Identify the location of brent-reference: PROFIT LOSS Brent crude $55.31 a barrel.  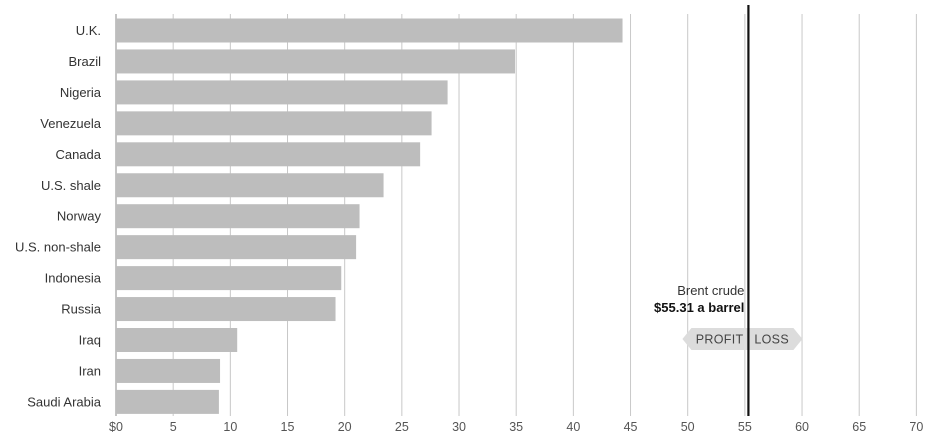
(728, 210).